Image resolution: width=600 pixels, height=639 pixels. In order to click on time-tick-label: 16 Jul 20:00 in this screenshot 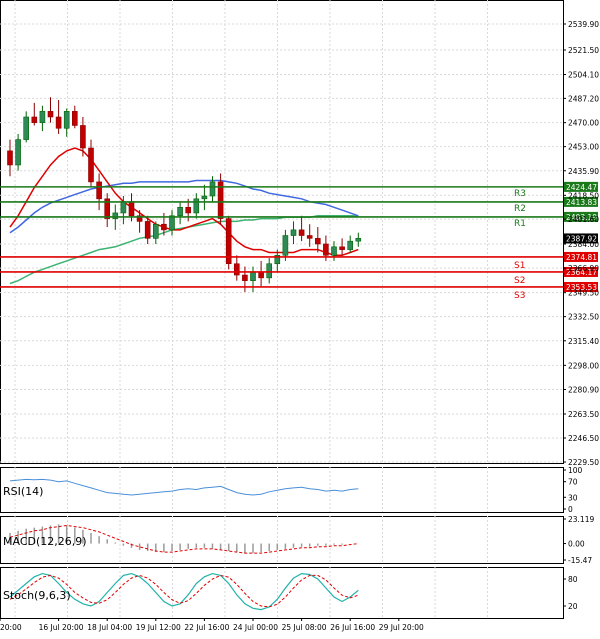, I will do `click(61, 627)`.